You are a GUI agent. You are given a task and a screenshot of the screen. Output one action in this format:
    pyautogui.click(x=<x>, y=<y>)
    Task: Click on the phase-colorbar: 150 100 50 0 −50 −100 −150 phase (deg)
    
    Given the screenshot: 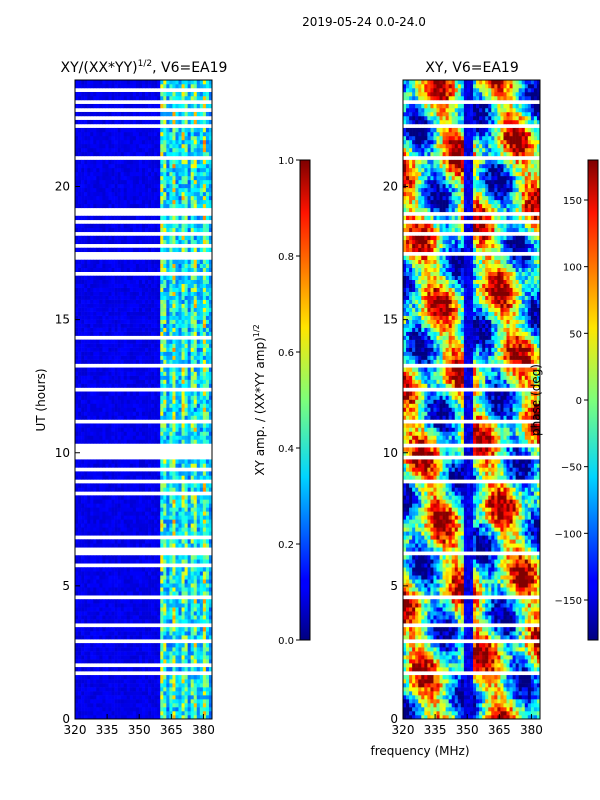 What is the action you would take?
    pyautogui.click(x=564, y=400)
    